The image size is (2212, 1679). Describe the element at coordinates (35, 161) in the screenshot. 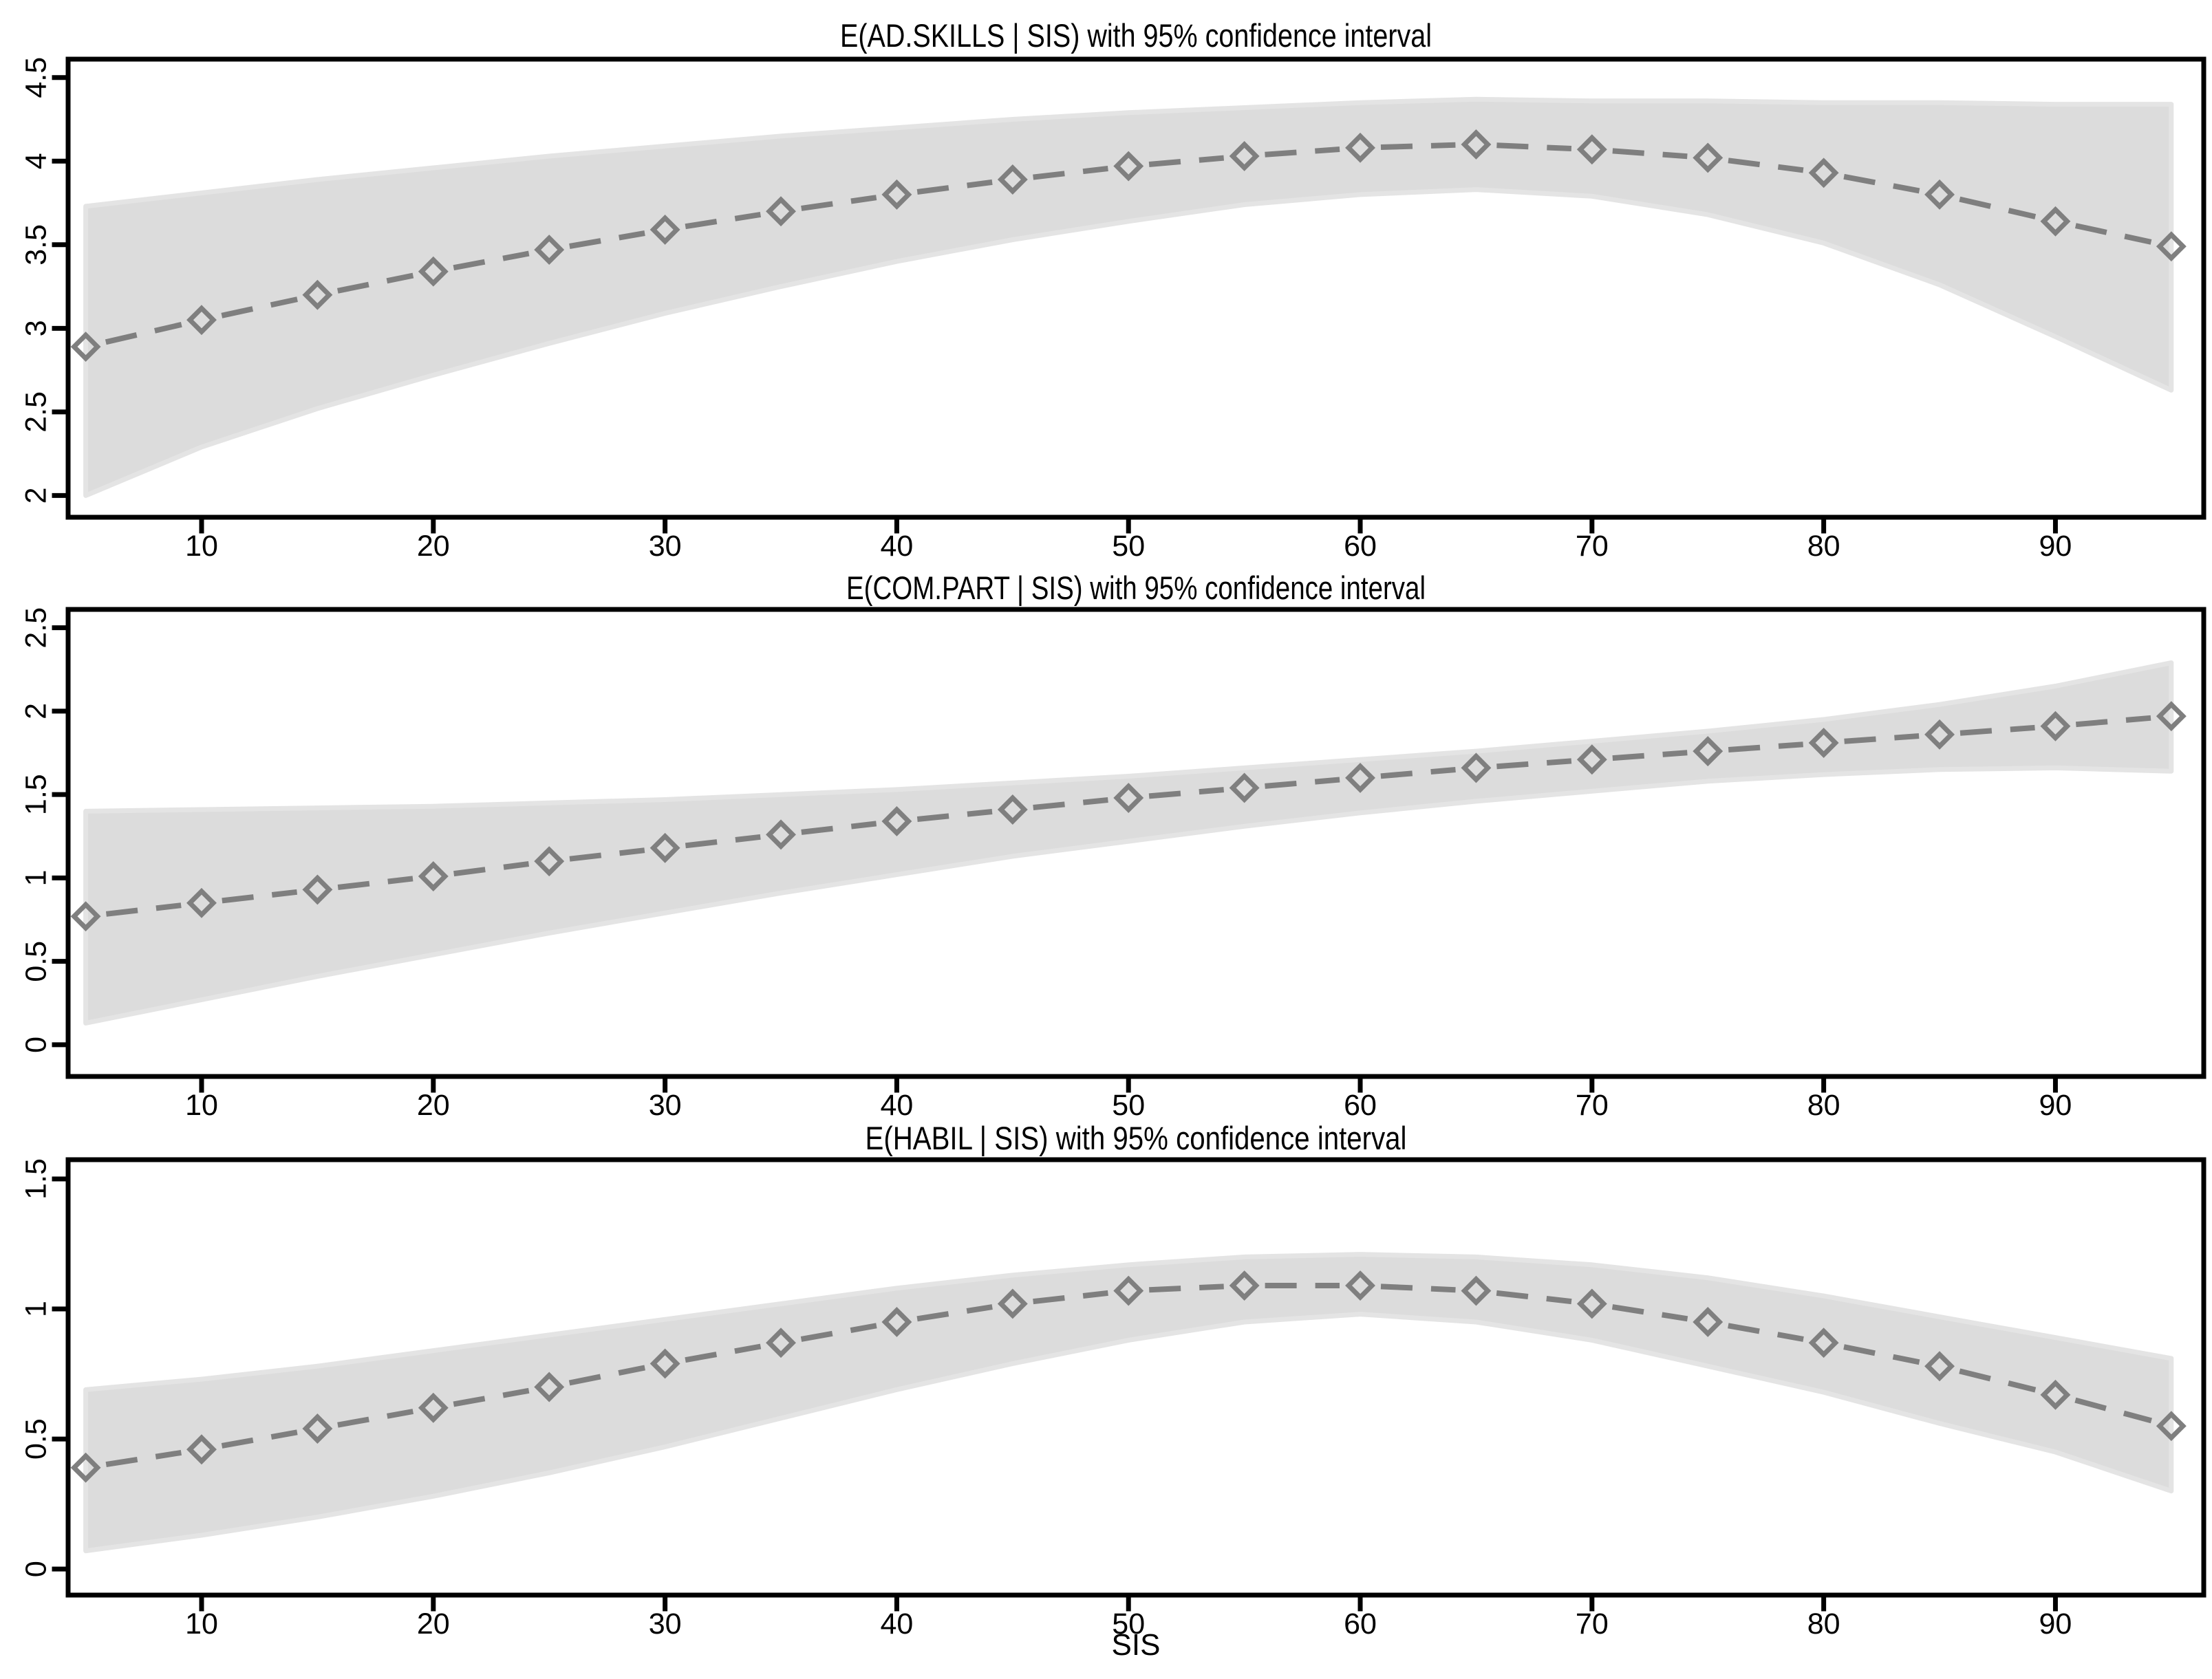

I see `y-tick-label: 4` at that location.